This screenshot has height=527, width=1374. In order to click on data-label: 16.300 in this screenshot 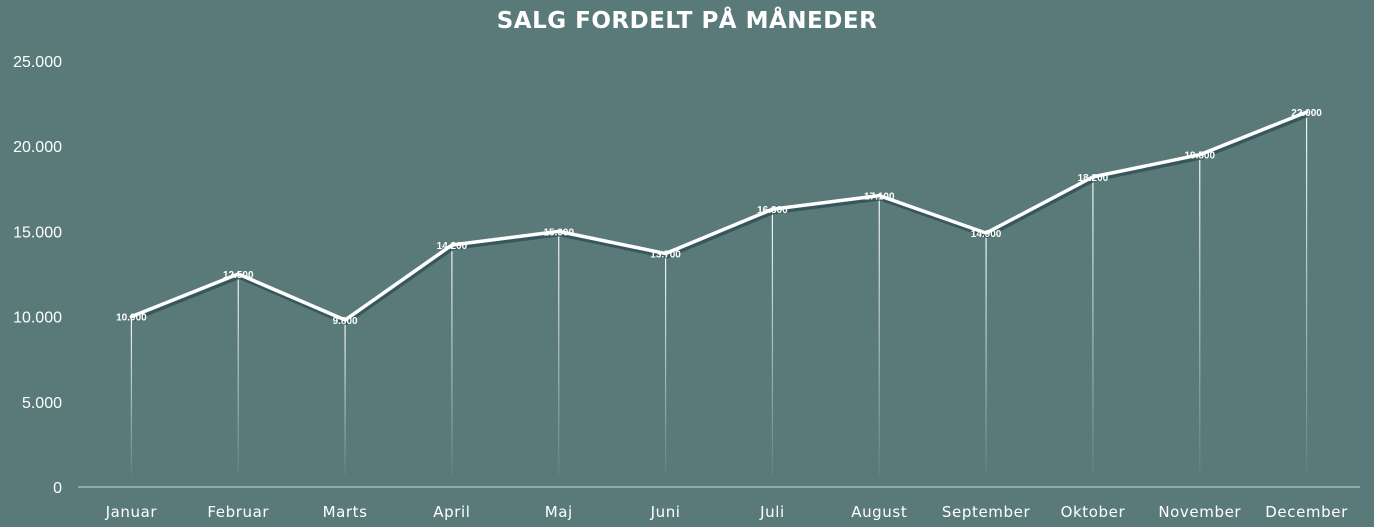, I will do `click(772, 210)`.